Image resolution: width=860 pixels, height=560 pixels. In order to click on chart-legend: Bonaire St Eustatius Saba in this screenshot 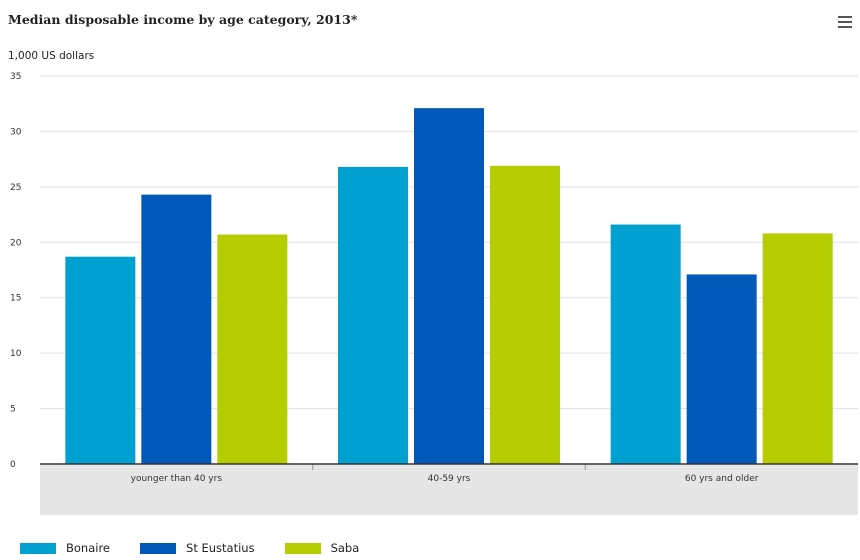, I will do `click(204, 548)`.